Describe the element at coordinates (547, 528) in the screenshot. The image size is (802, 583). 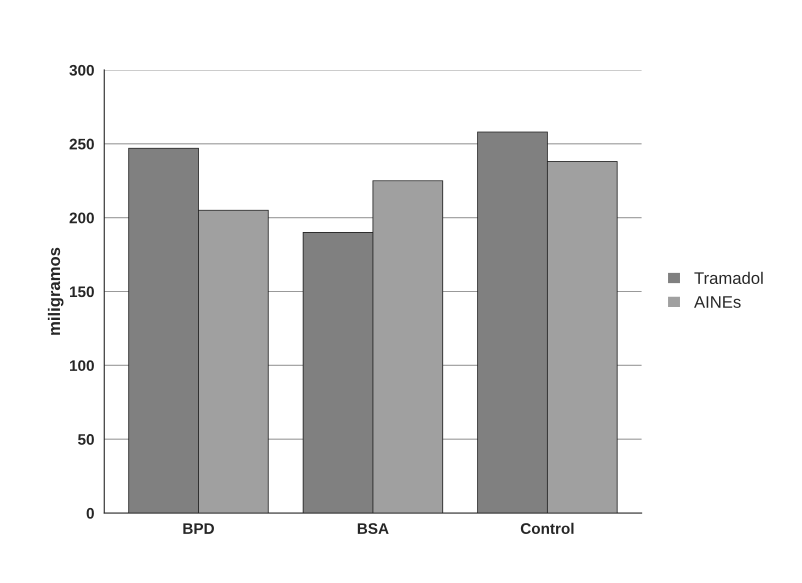
I see `x-tick-label: Control` at that location.